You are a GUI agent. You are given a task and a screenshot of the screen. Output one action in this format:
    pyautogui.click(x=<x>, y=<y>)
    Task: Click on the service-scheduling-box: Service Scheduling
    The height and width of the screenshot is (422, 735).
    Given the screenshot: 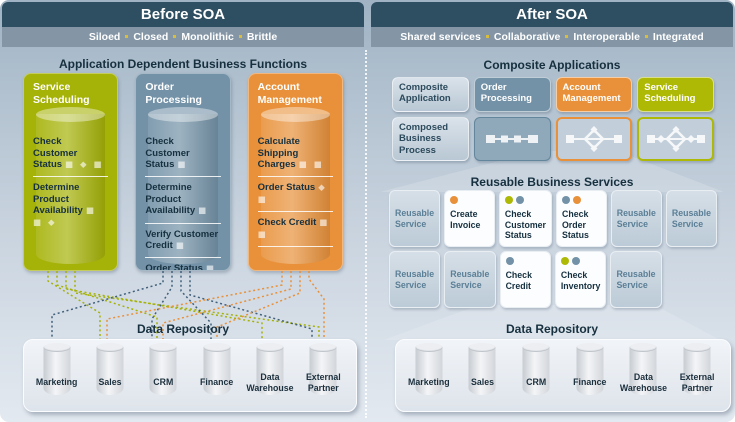 What is the action you would take?
    pyautogui.click(x=675, y=94)
    